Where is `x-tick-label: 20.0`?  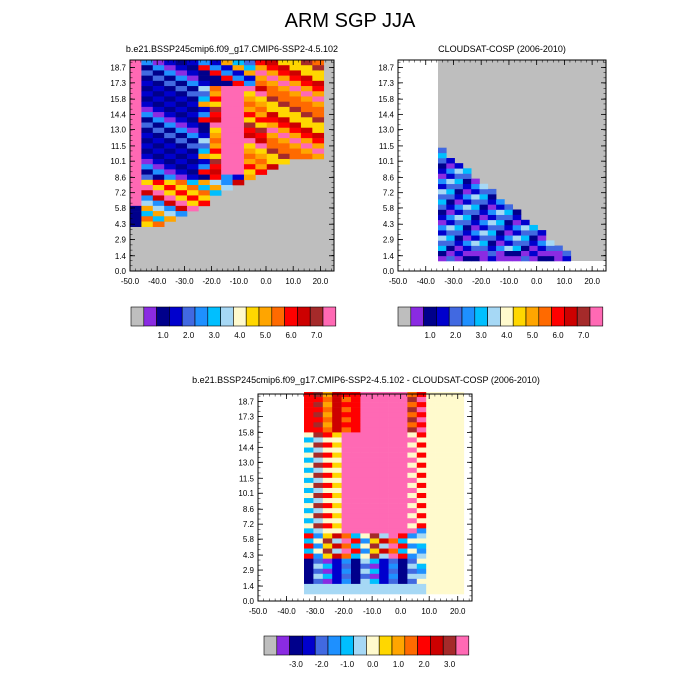 x-tick-label: 20.0 is located at coordinates (321, 281).